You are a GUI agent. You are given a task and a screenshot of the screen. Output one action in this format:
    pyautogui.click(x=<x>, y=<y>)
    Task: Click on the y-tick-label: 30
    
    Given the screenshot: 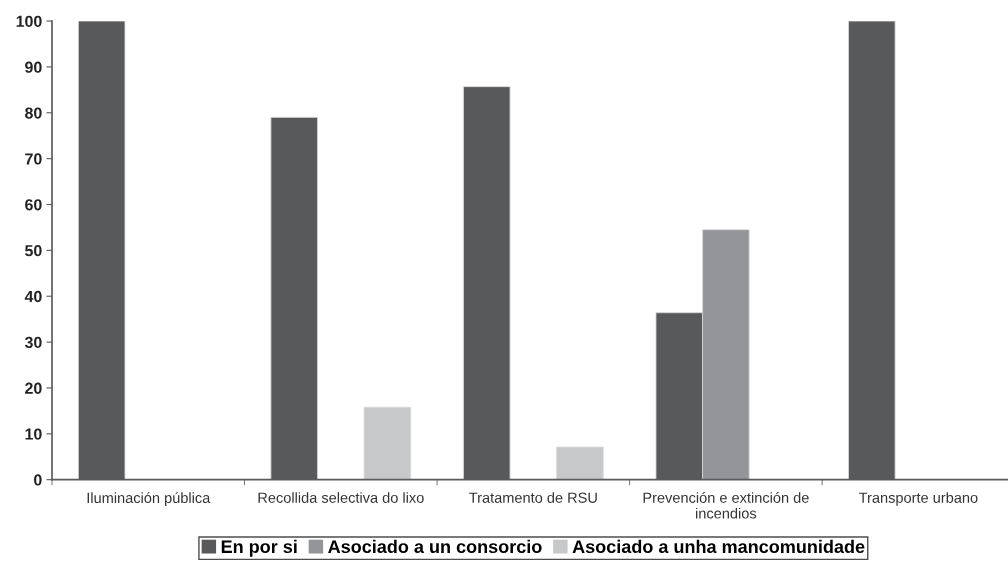 What is the action you would take?
    pyautogui.click(x=33, y=342)
    